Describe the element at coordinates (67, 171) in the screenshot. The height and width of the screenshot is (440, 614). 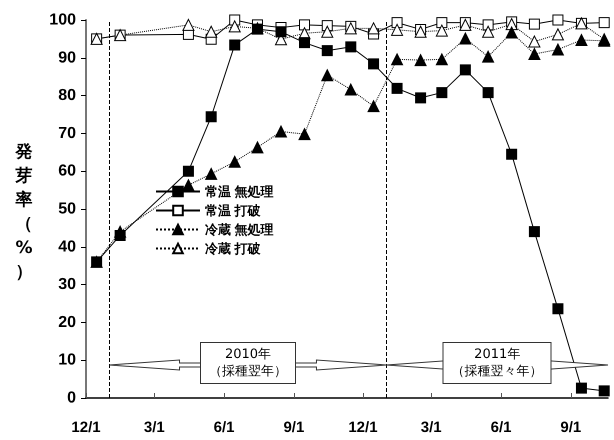
I see `y-tick-label: 60` at that location.